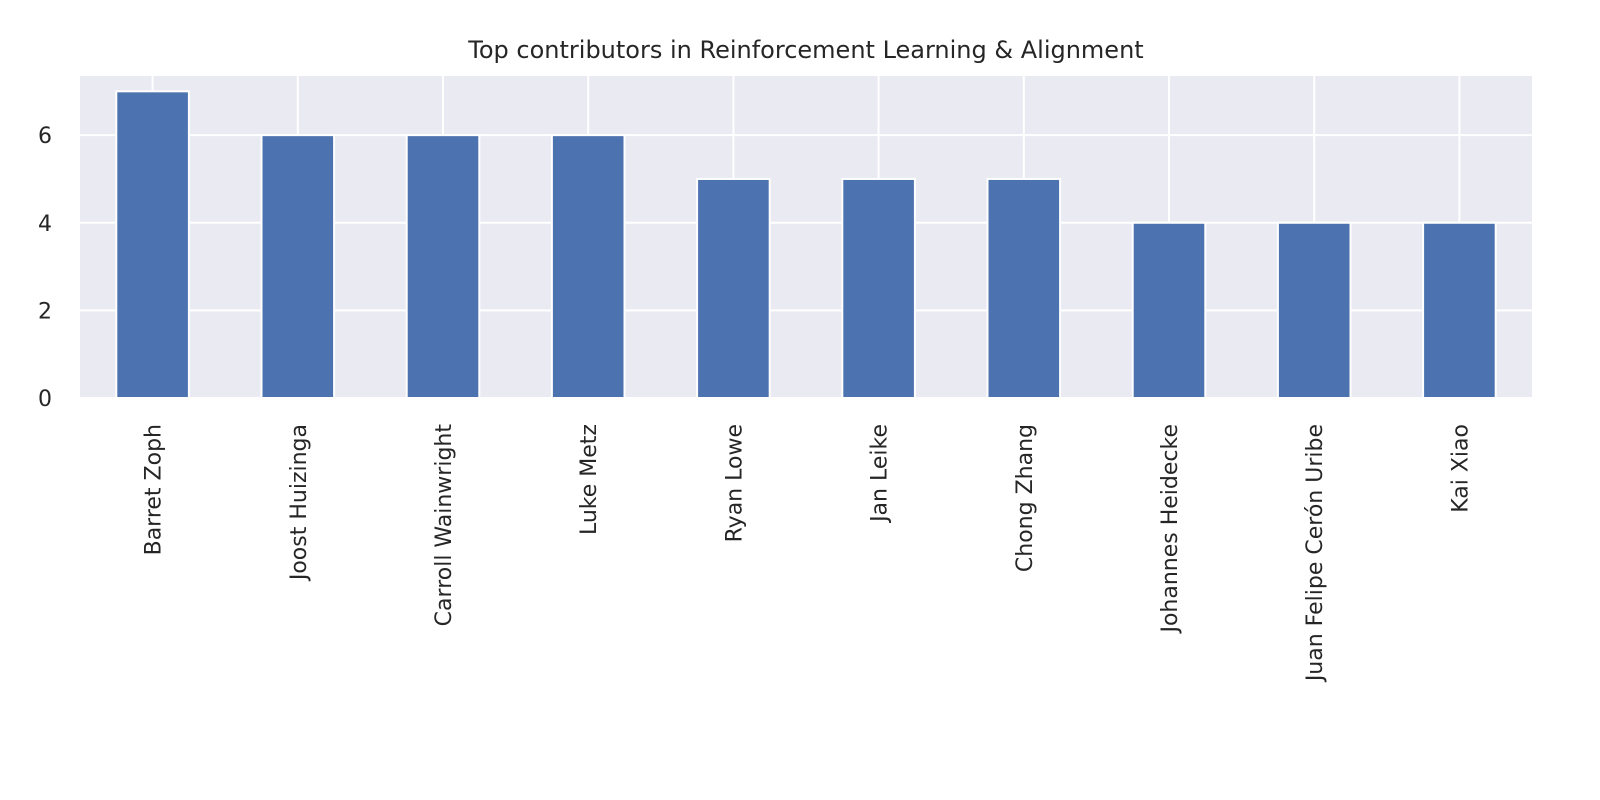  I want to click on y-tick-label: 4, so click(45, 224).